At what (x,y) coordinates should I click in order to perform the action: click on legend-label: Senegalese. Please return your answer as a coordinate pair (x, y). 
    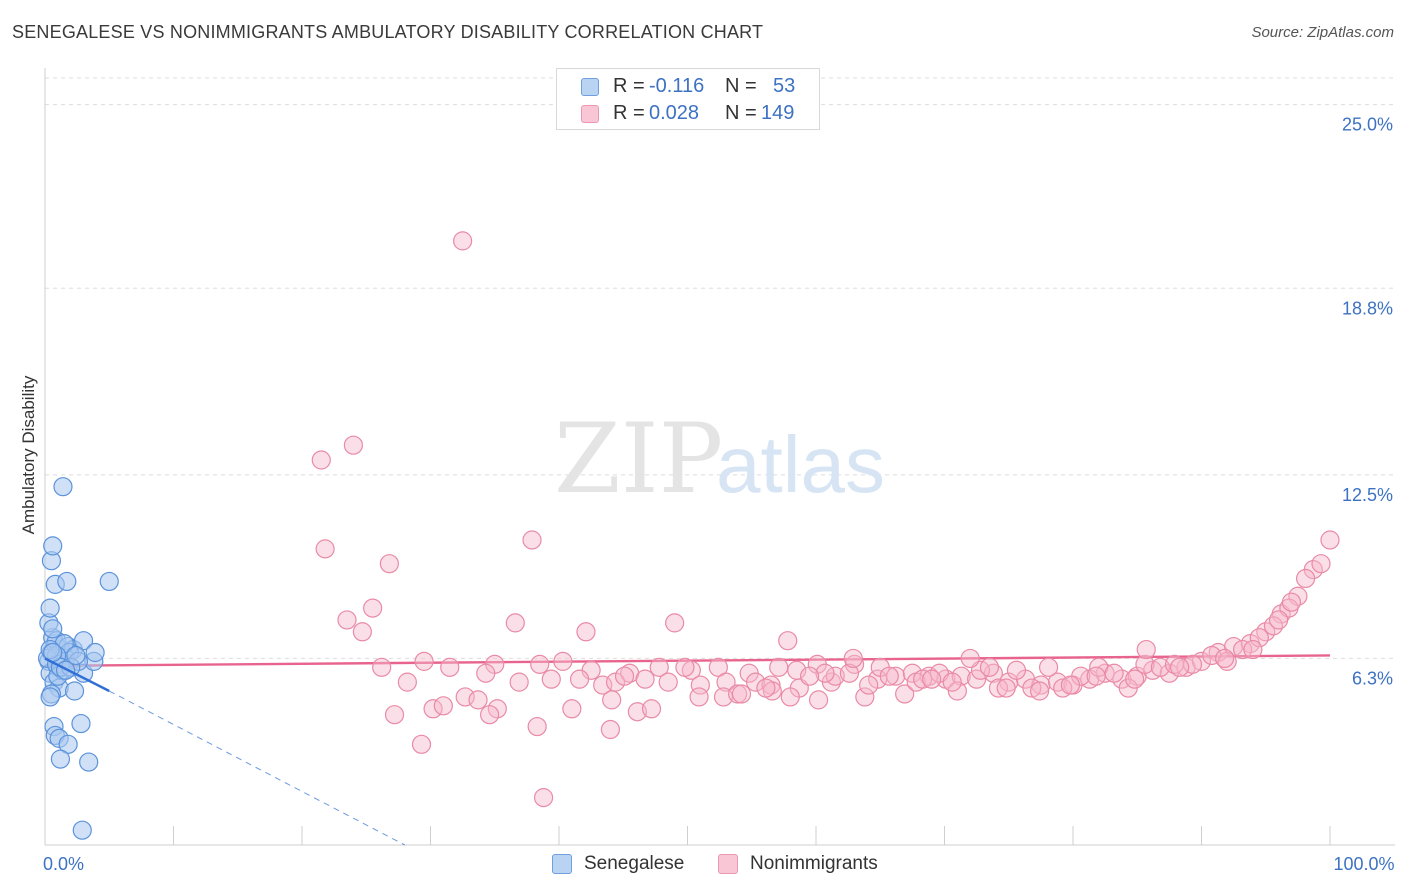
    Looking at the image, I should click on (634, 863).